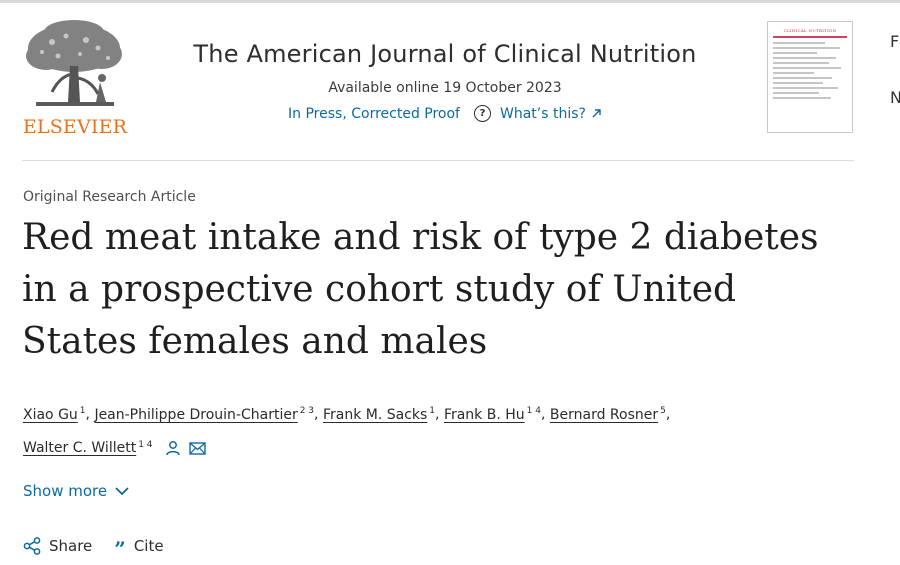 The width and height of the screenshot is (900, 565). What do you see at coordinates (196, 414) in the screenshot?
I see `author-name: Jean-Philippe Drouin-Chartier` at bounding box center [196, 414].